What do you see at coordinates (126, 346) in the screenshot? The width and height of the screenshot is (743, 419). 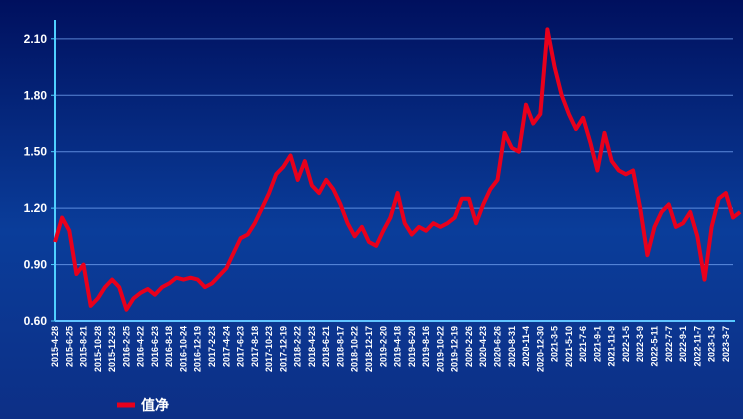 I see `x-tick-label: 2016-2-25` at bounding box center [126, 346].